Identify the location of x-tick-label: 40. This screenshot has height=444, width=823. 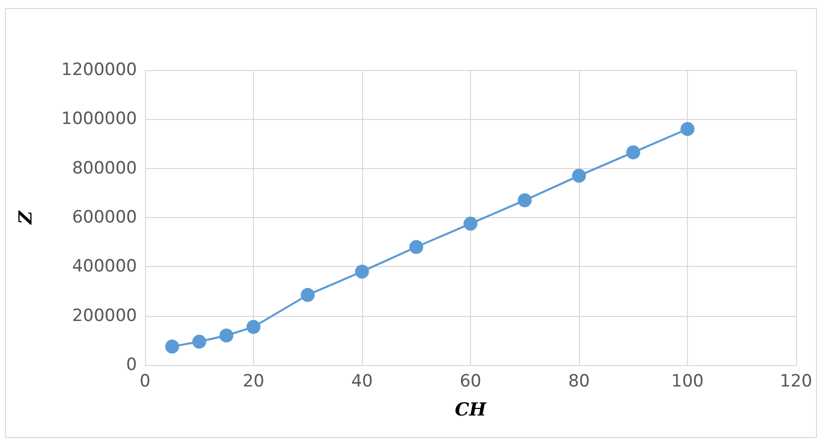
(362, 382).